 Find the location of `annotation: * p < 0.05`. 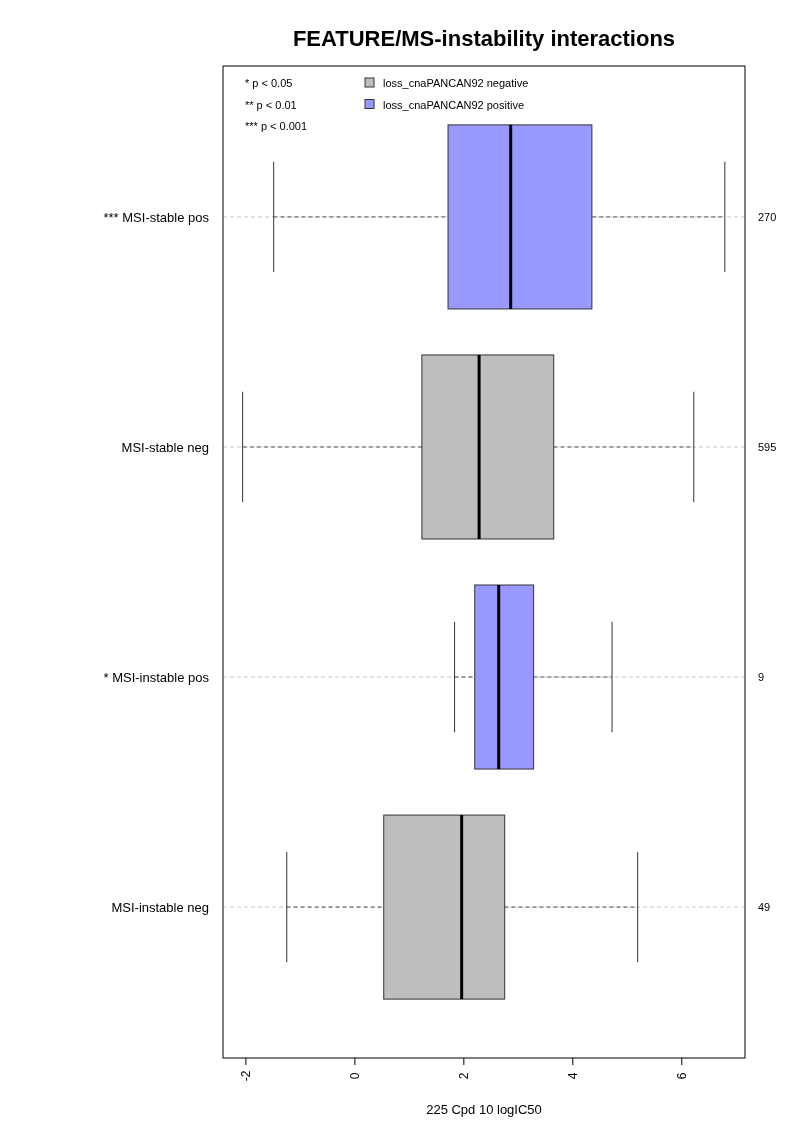

annotation: * p < 0.05 is located at coordinates (269, 83).